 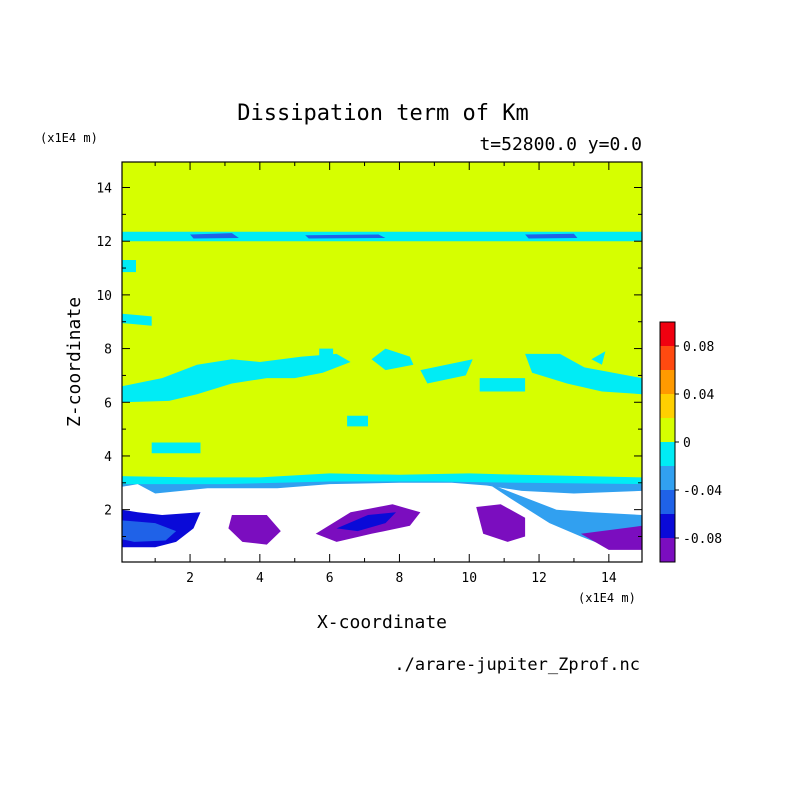 What do you see at coordinates (517, 665) in the screenshot?
I see `source-filename: ./arare-jupiter_Zprof.nc` at bounding box center [517, 665].